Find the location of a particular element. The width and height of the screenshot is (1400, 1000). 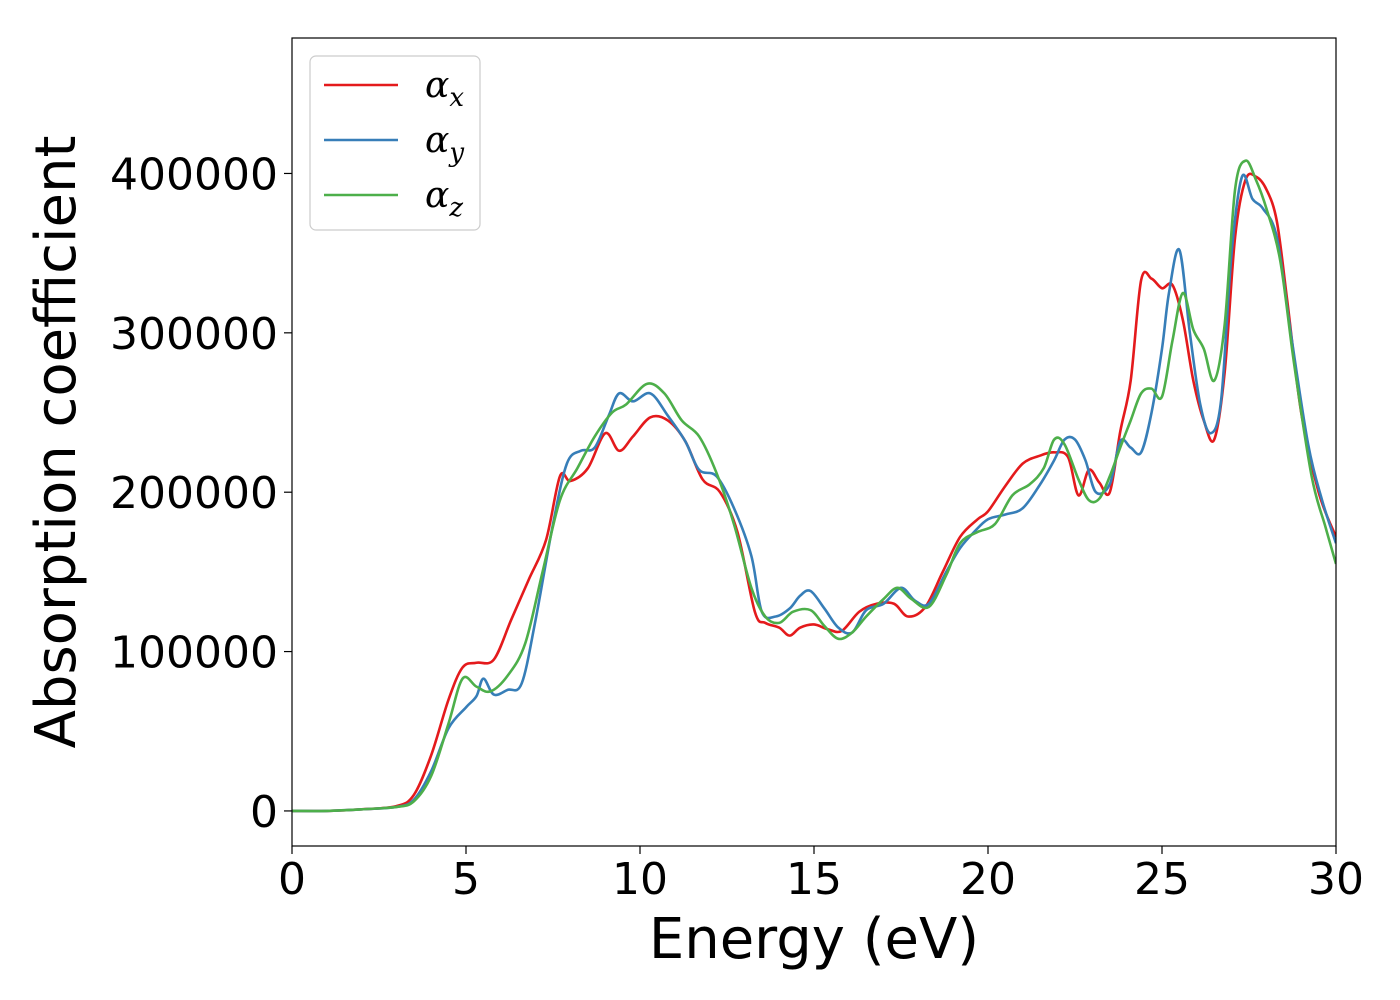

legend-box is located at coordinates (395, 143).